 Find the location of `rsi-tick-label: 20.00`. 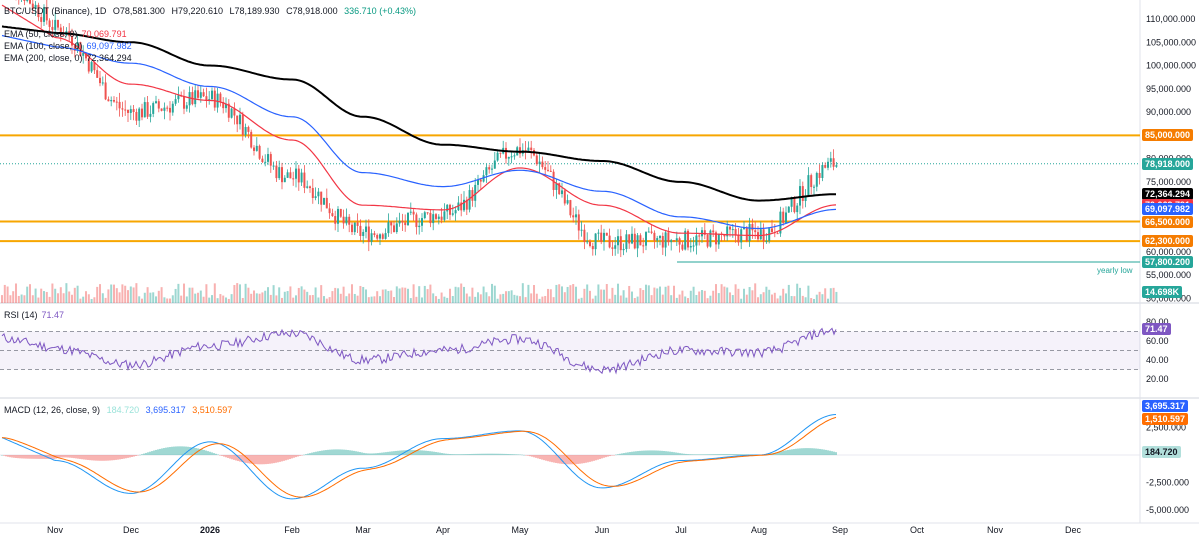

rsi-tick-label: 20.00 is located at coordinates (1157, 379).